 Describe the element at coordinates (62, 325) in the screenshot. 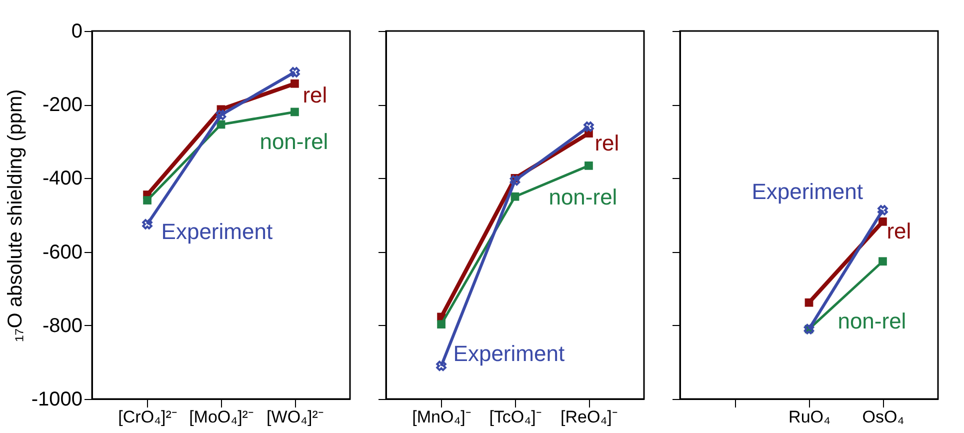

I see `y-tick-label: -800` at that location.